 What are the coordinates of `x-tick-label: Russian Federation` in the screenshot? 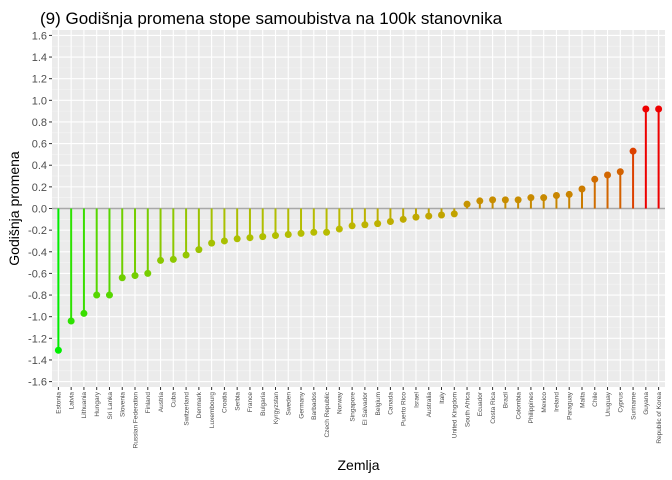 It's located at (135, 420).